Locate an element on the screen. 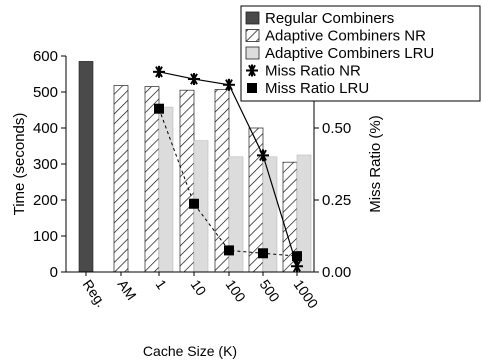  legend-label-1: Adaptive Combiners NR is located at coordinates (345, 36).